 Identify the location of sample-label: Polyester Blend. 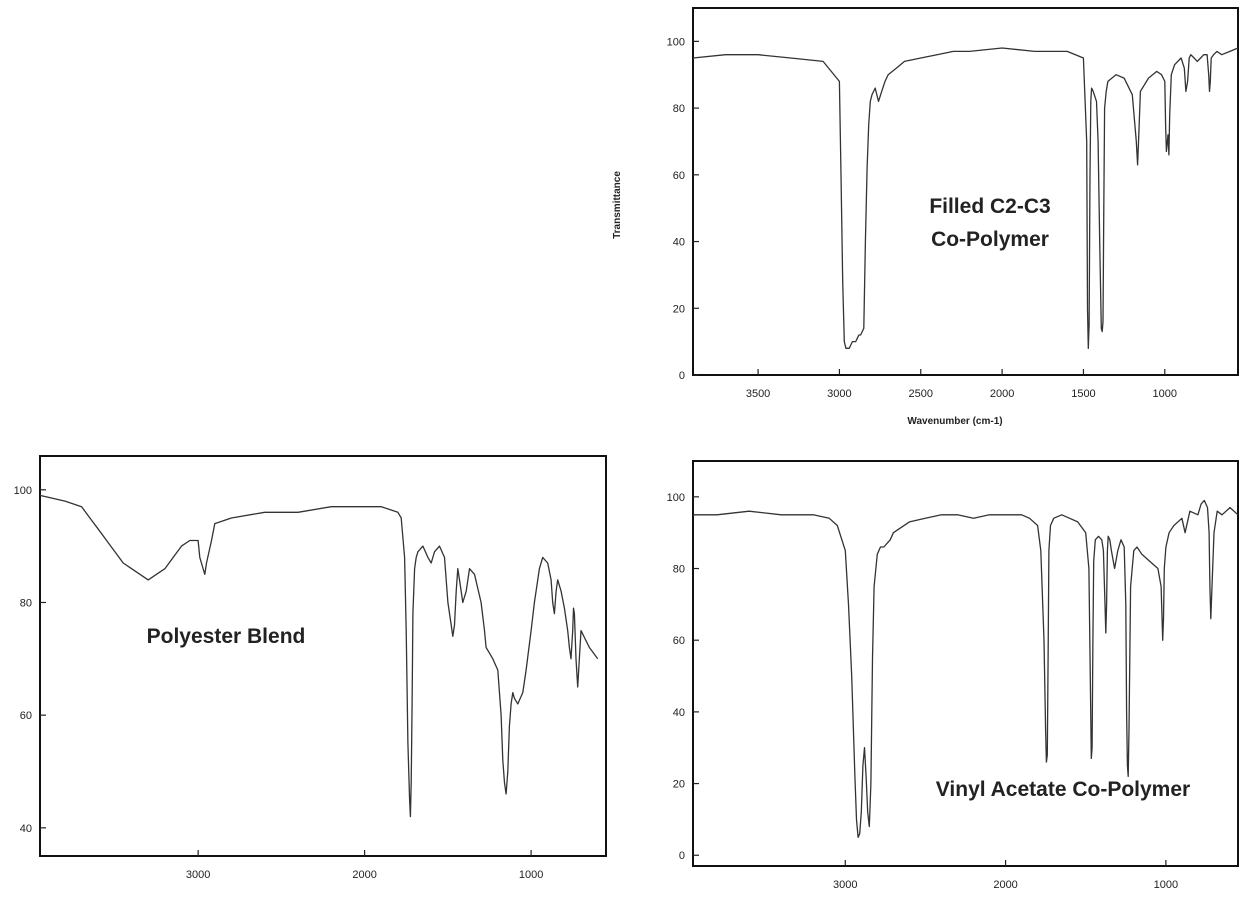
(226, 636).